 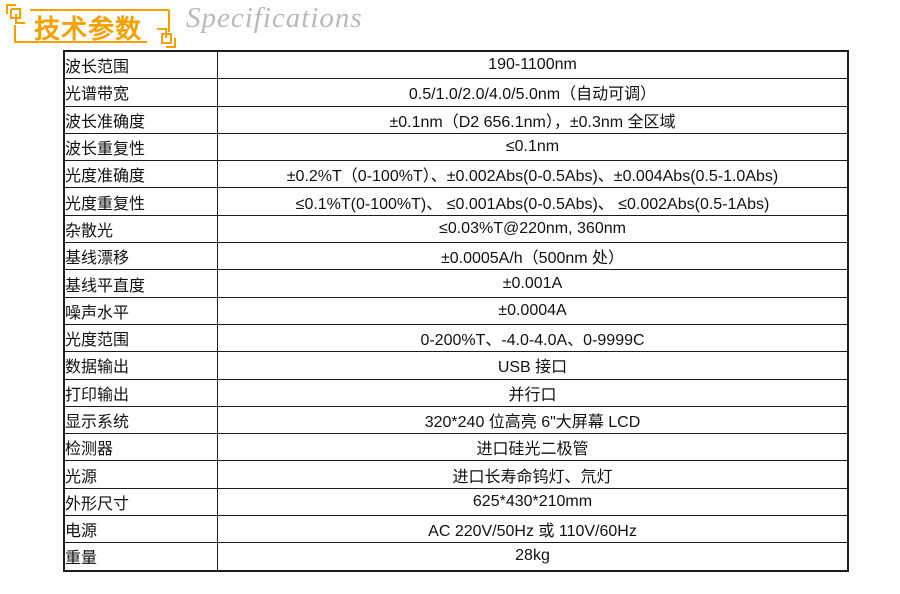 I want to click on spec-label: 光度准确度, so click(x=140, y=174).